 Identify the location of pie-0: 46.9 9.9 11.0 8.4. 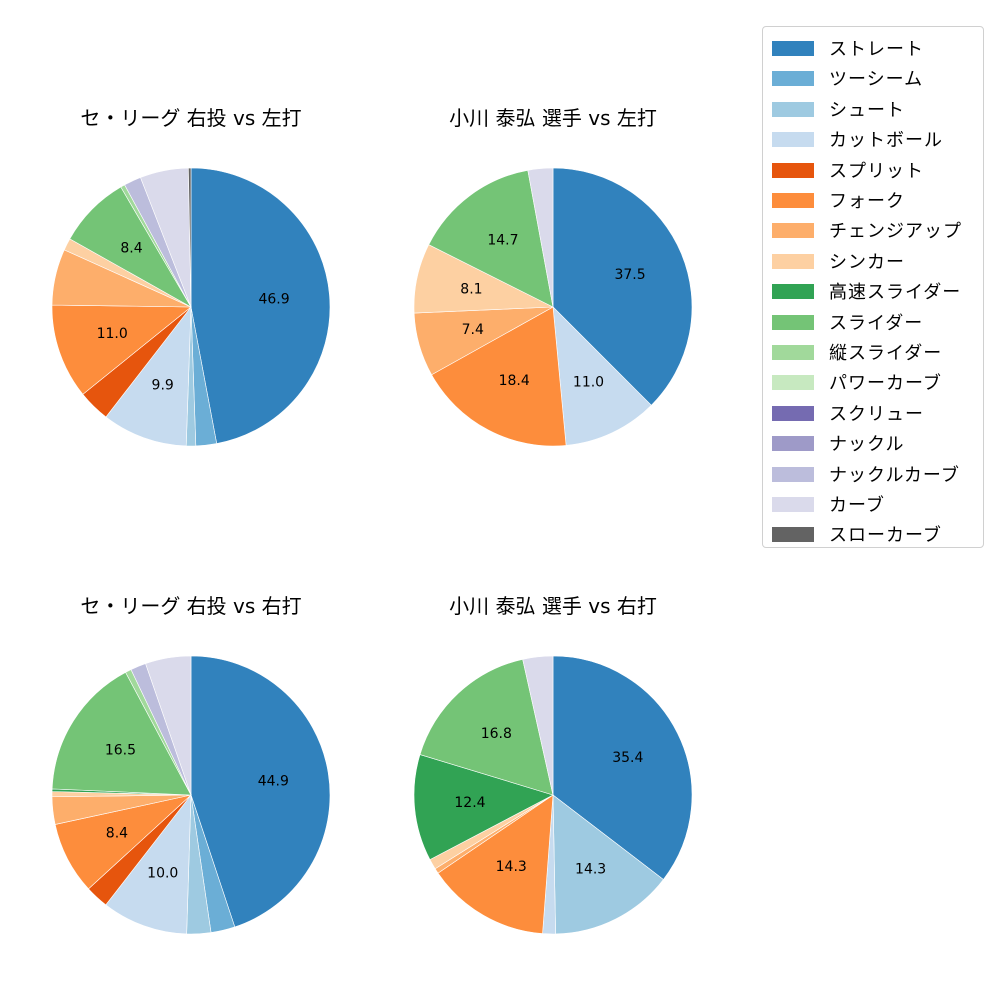
(191, 307).